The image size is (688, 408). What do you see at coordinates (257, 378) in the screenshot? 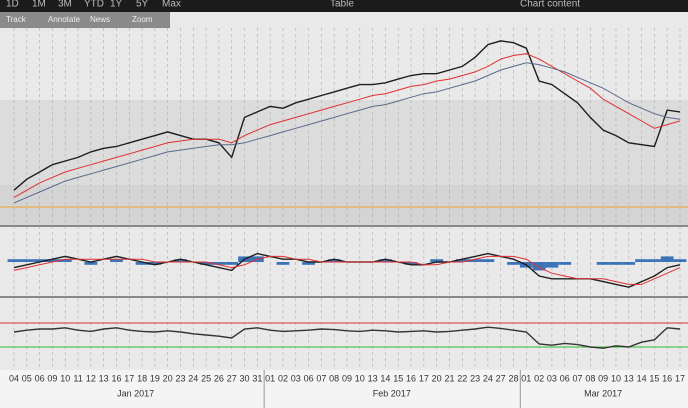
I see `x-tick-label: 31` at bounding box center [257, 378].